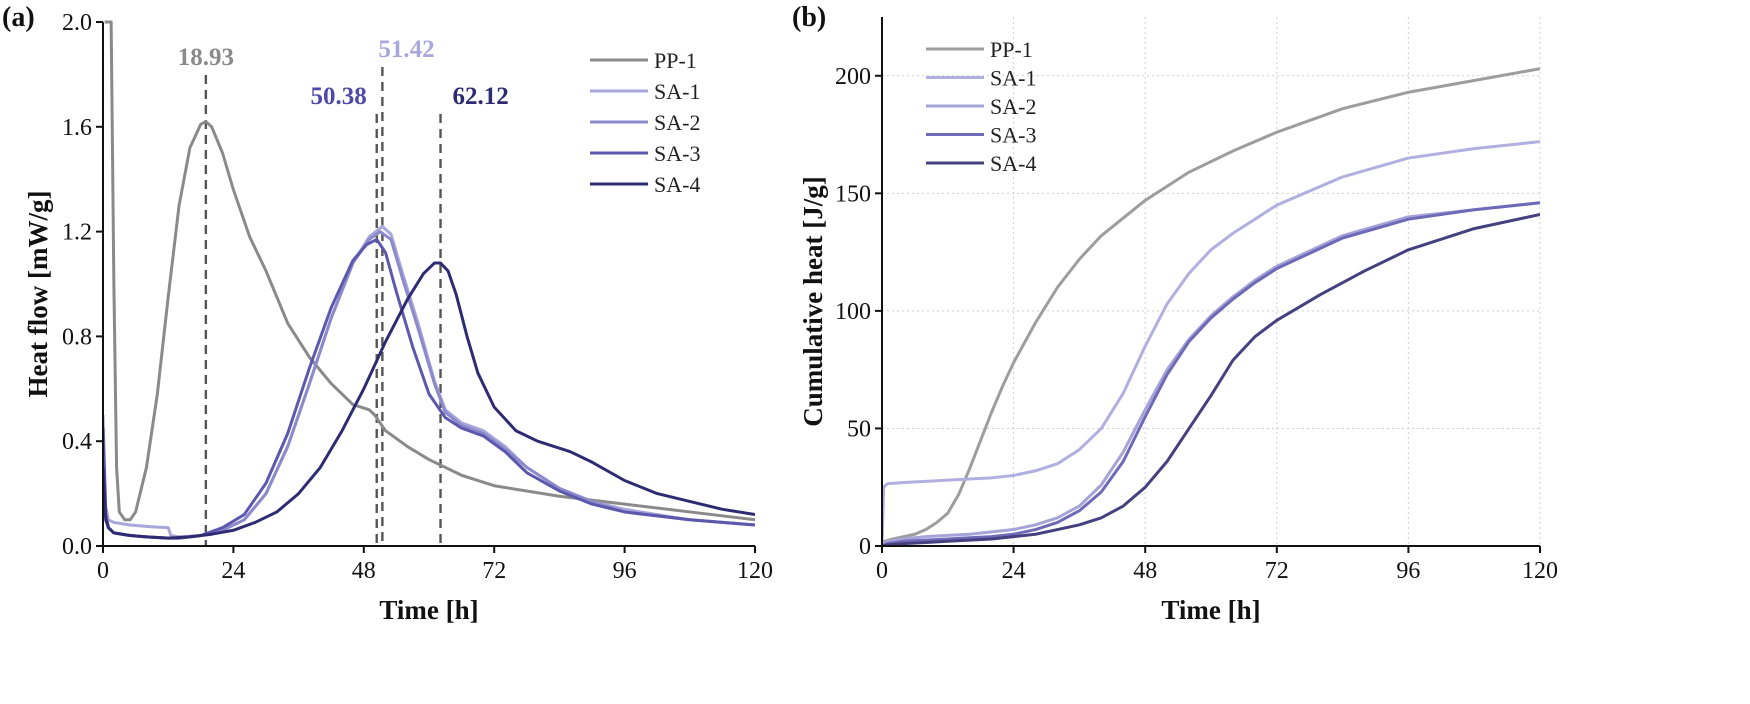  What do you see at coordinates (853, 312) in the screenshot?
I see `y-tick-label: 100` at bounding box center [853, 312].